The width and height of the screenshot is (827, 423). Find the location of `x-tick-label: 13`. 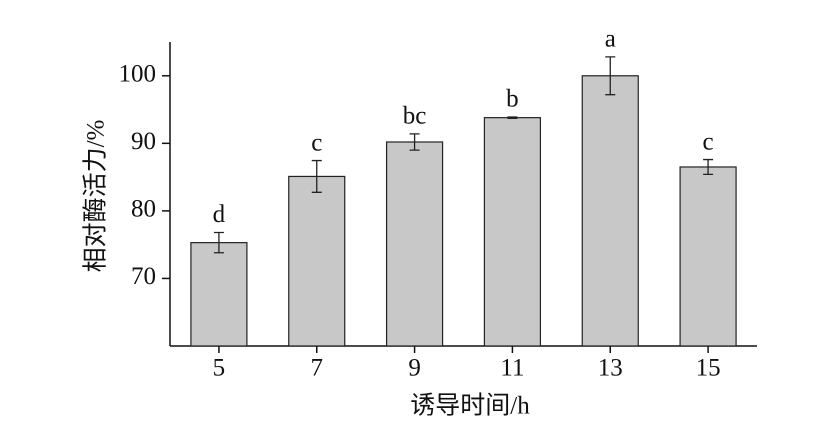

x-tick-label: 13 is located at coordinates (610, 368).